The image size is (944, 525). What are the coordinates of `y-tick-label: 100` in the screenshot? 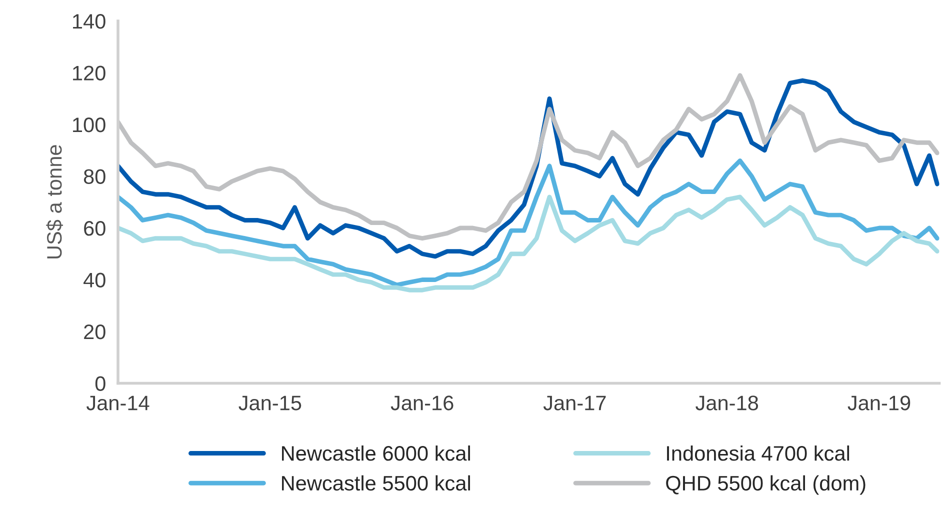 It's located at (89, 125).